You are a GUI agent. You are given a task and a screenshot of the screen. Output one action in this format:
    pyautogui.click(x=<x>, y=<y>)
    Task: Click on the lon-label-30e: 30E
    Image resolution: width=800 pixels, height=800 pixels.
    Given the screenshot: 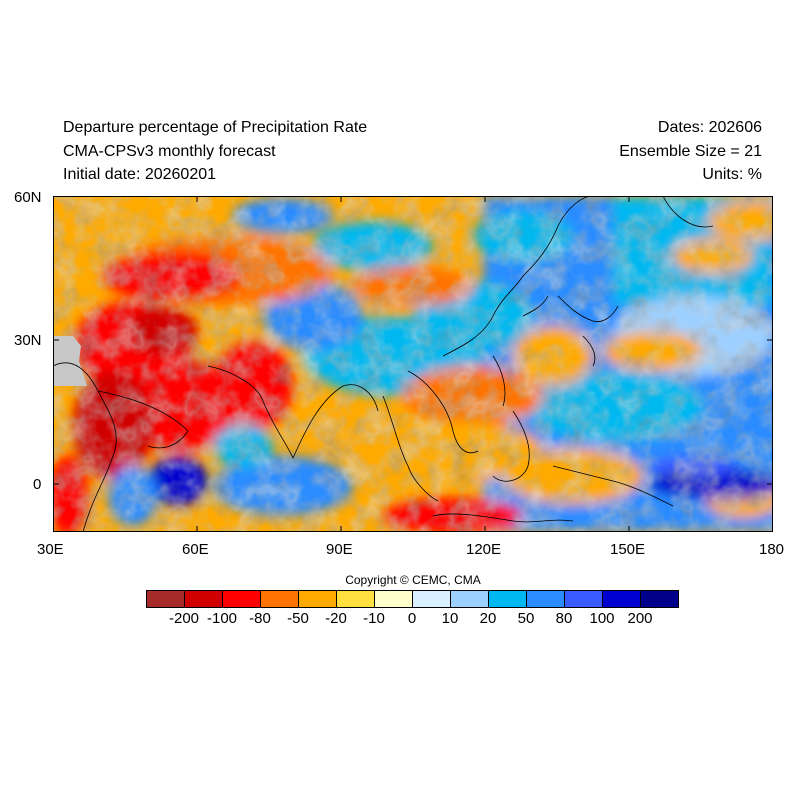 What is the action you would take?
    pyautogui.click(x=50, y=549)
    